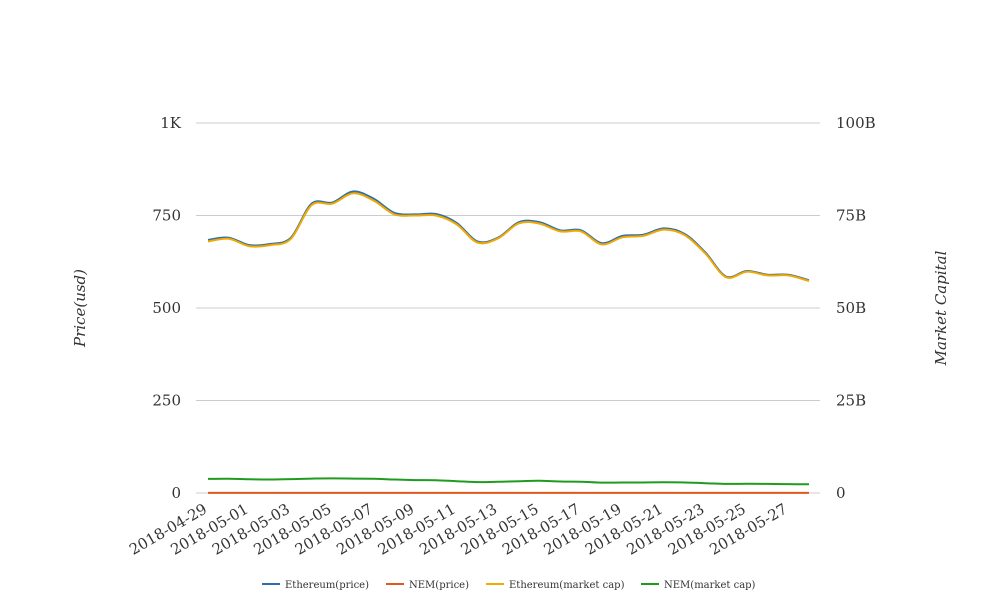 The image size is (1008, 616). I want to click on series-line-ethereum-price, so click(508, 236).